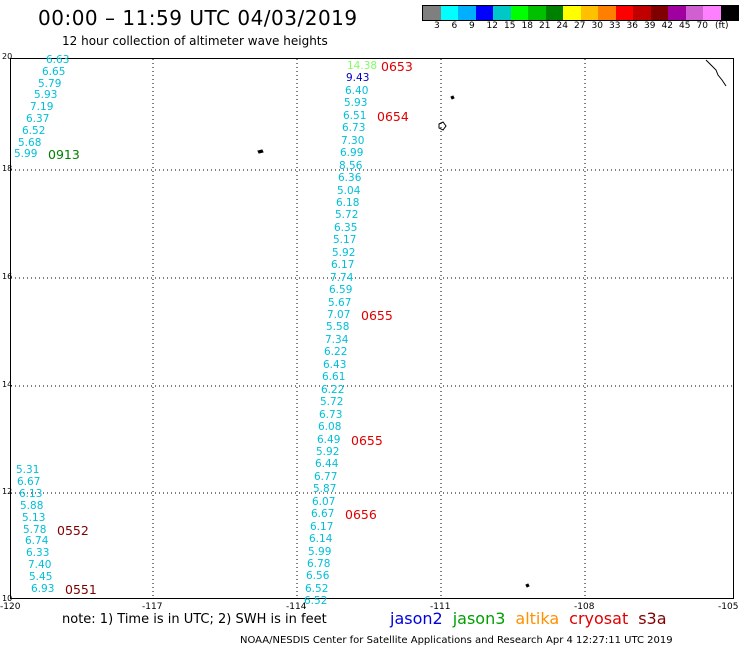  Describe the element at coordinates (527, 26) in the screenshot. I see `color-scale-label: 18` at that location.